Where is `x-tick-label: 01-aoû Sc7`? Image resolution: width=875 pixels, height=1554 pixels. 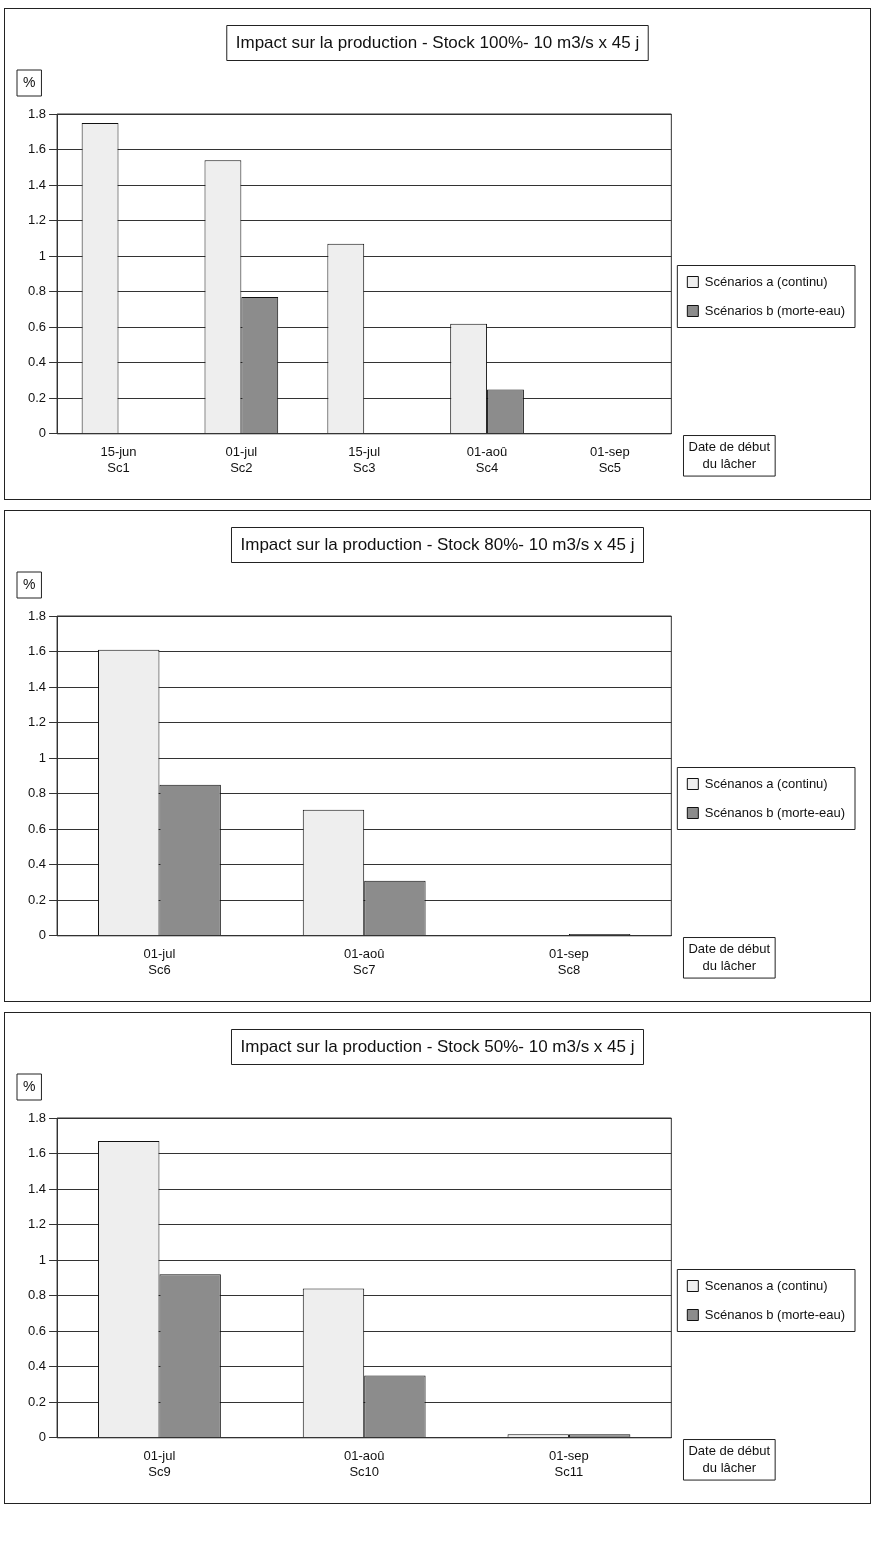
x-tick-label: 01-aoû Sc7 is located at coordinates (364, 961).